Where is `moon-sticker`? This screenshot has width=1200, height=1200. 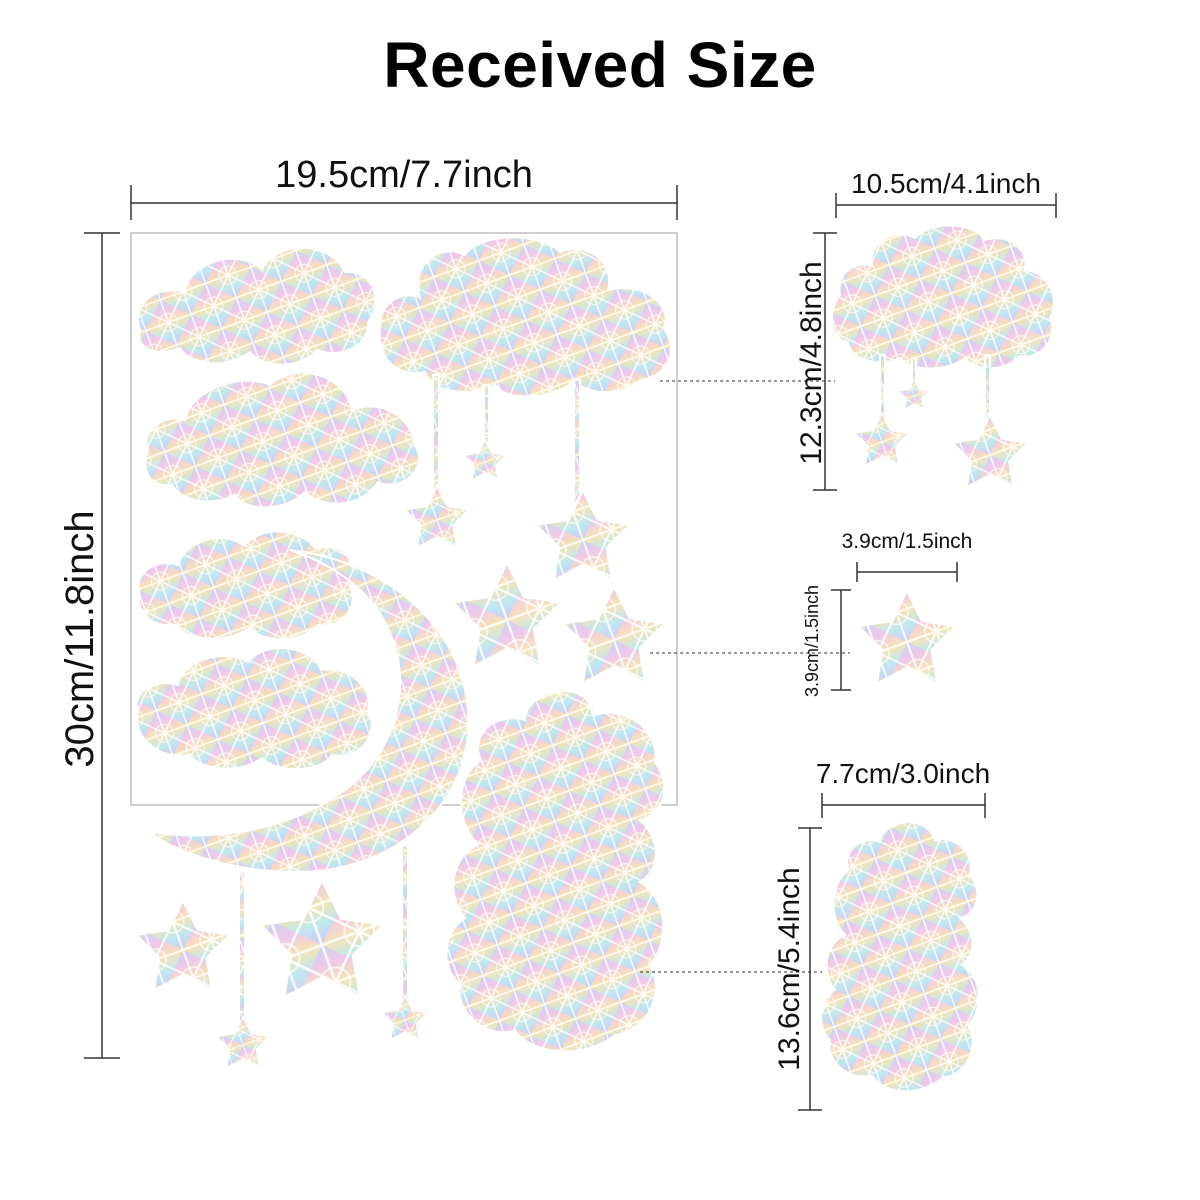
moon-sticker is located at coordinates (308, 711).